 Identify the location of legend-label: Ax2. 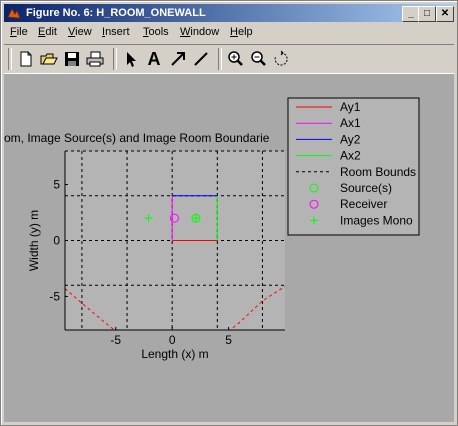
(350, 156).